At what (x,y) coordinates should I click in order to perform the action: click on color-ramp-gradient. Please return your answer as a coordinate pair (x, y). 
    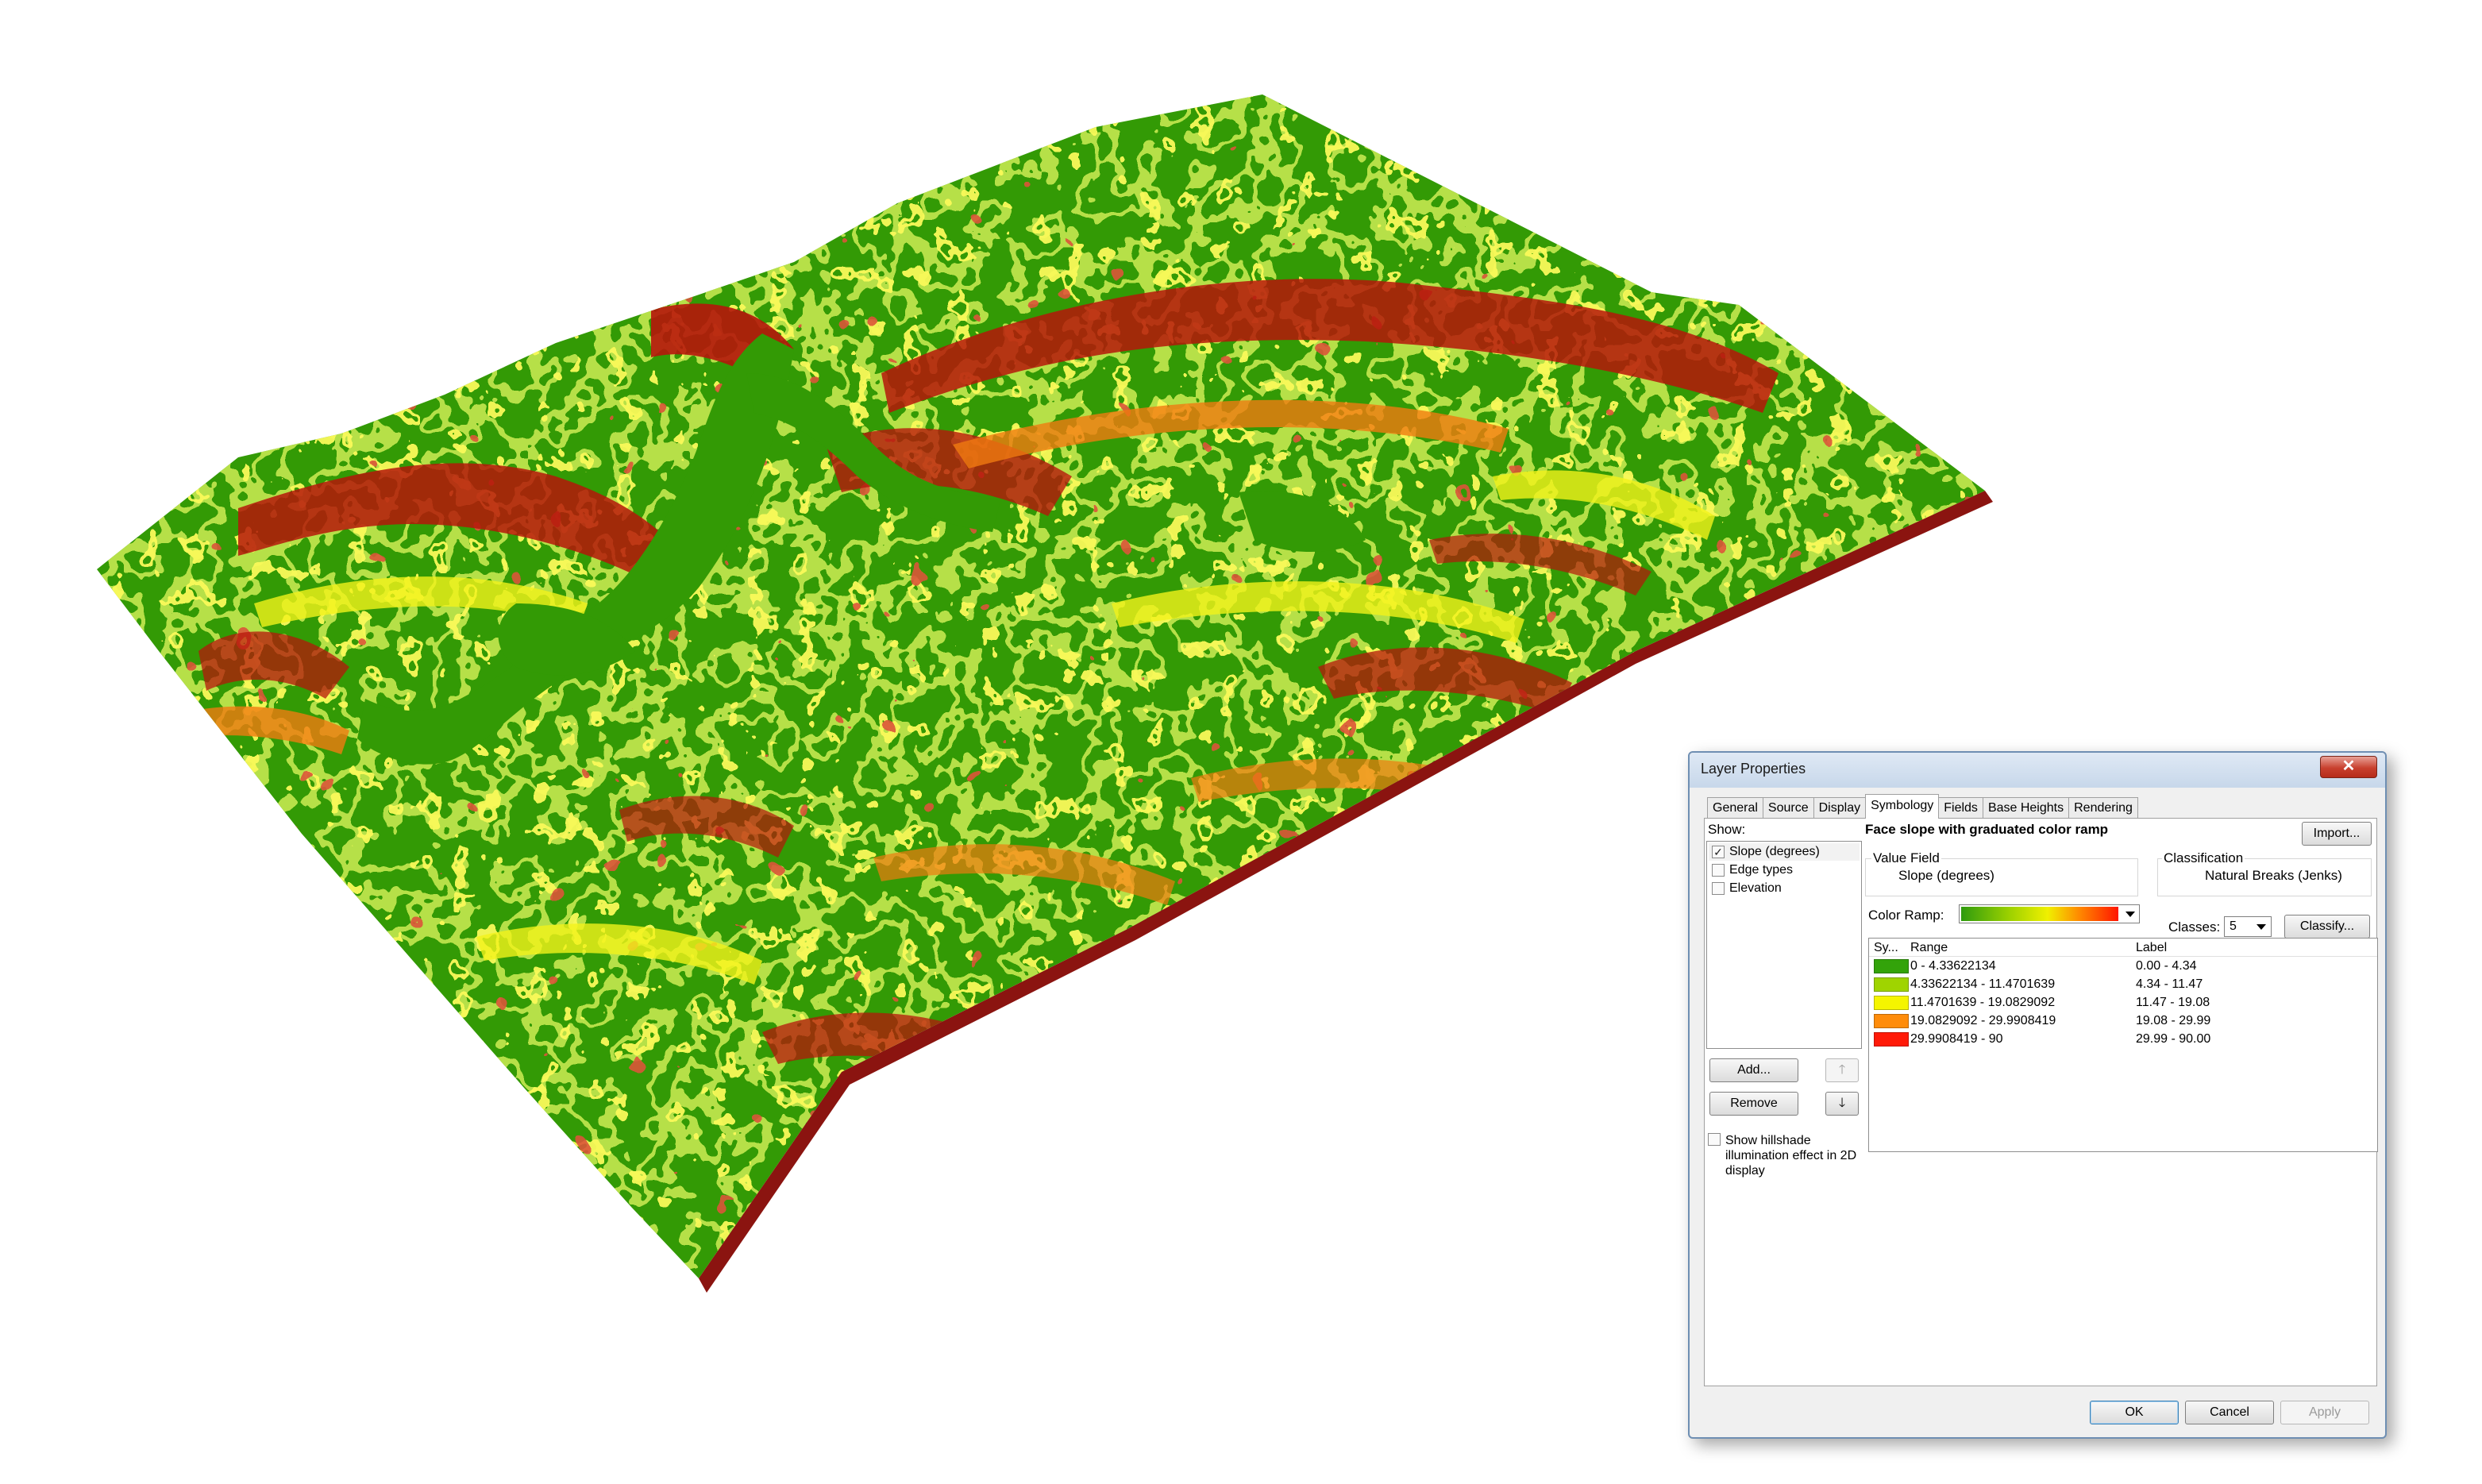
    Looking at the image, I should click on (2039, 914).